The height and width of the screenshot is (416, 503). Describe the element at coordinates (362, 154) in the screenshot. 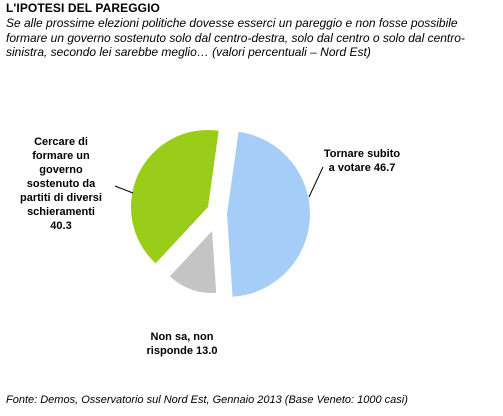

I see `slice-label-line: Tornare subito` at that location.